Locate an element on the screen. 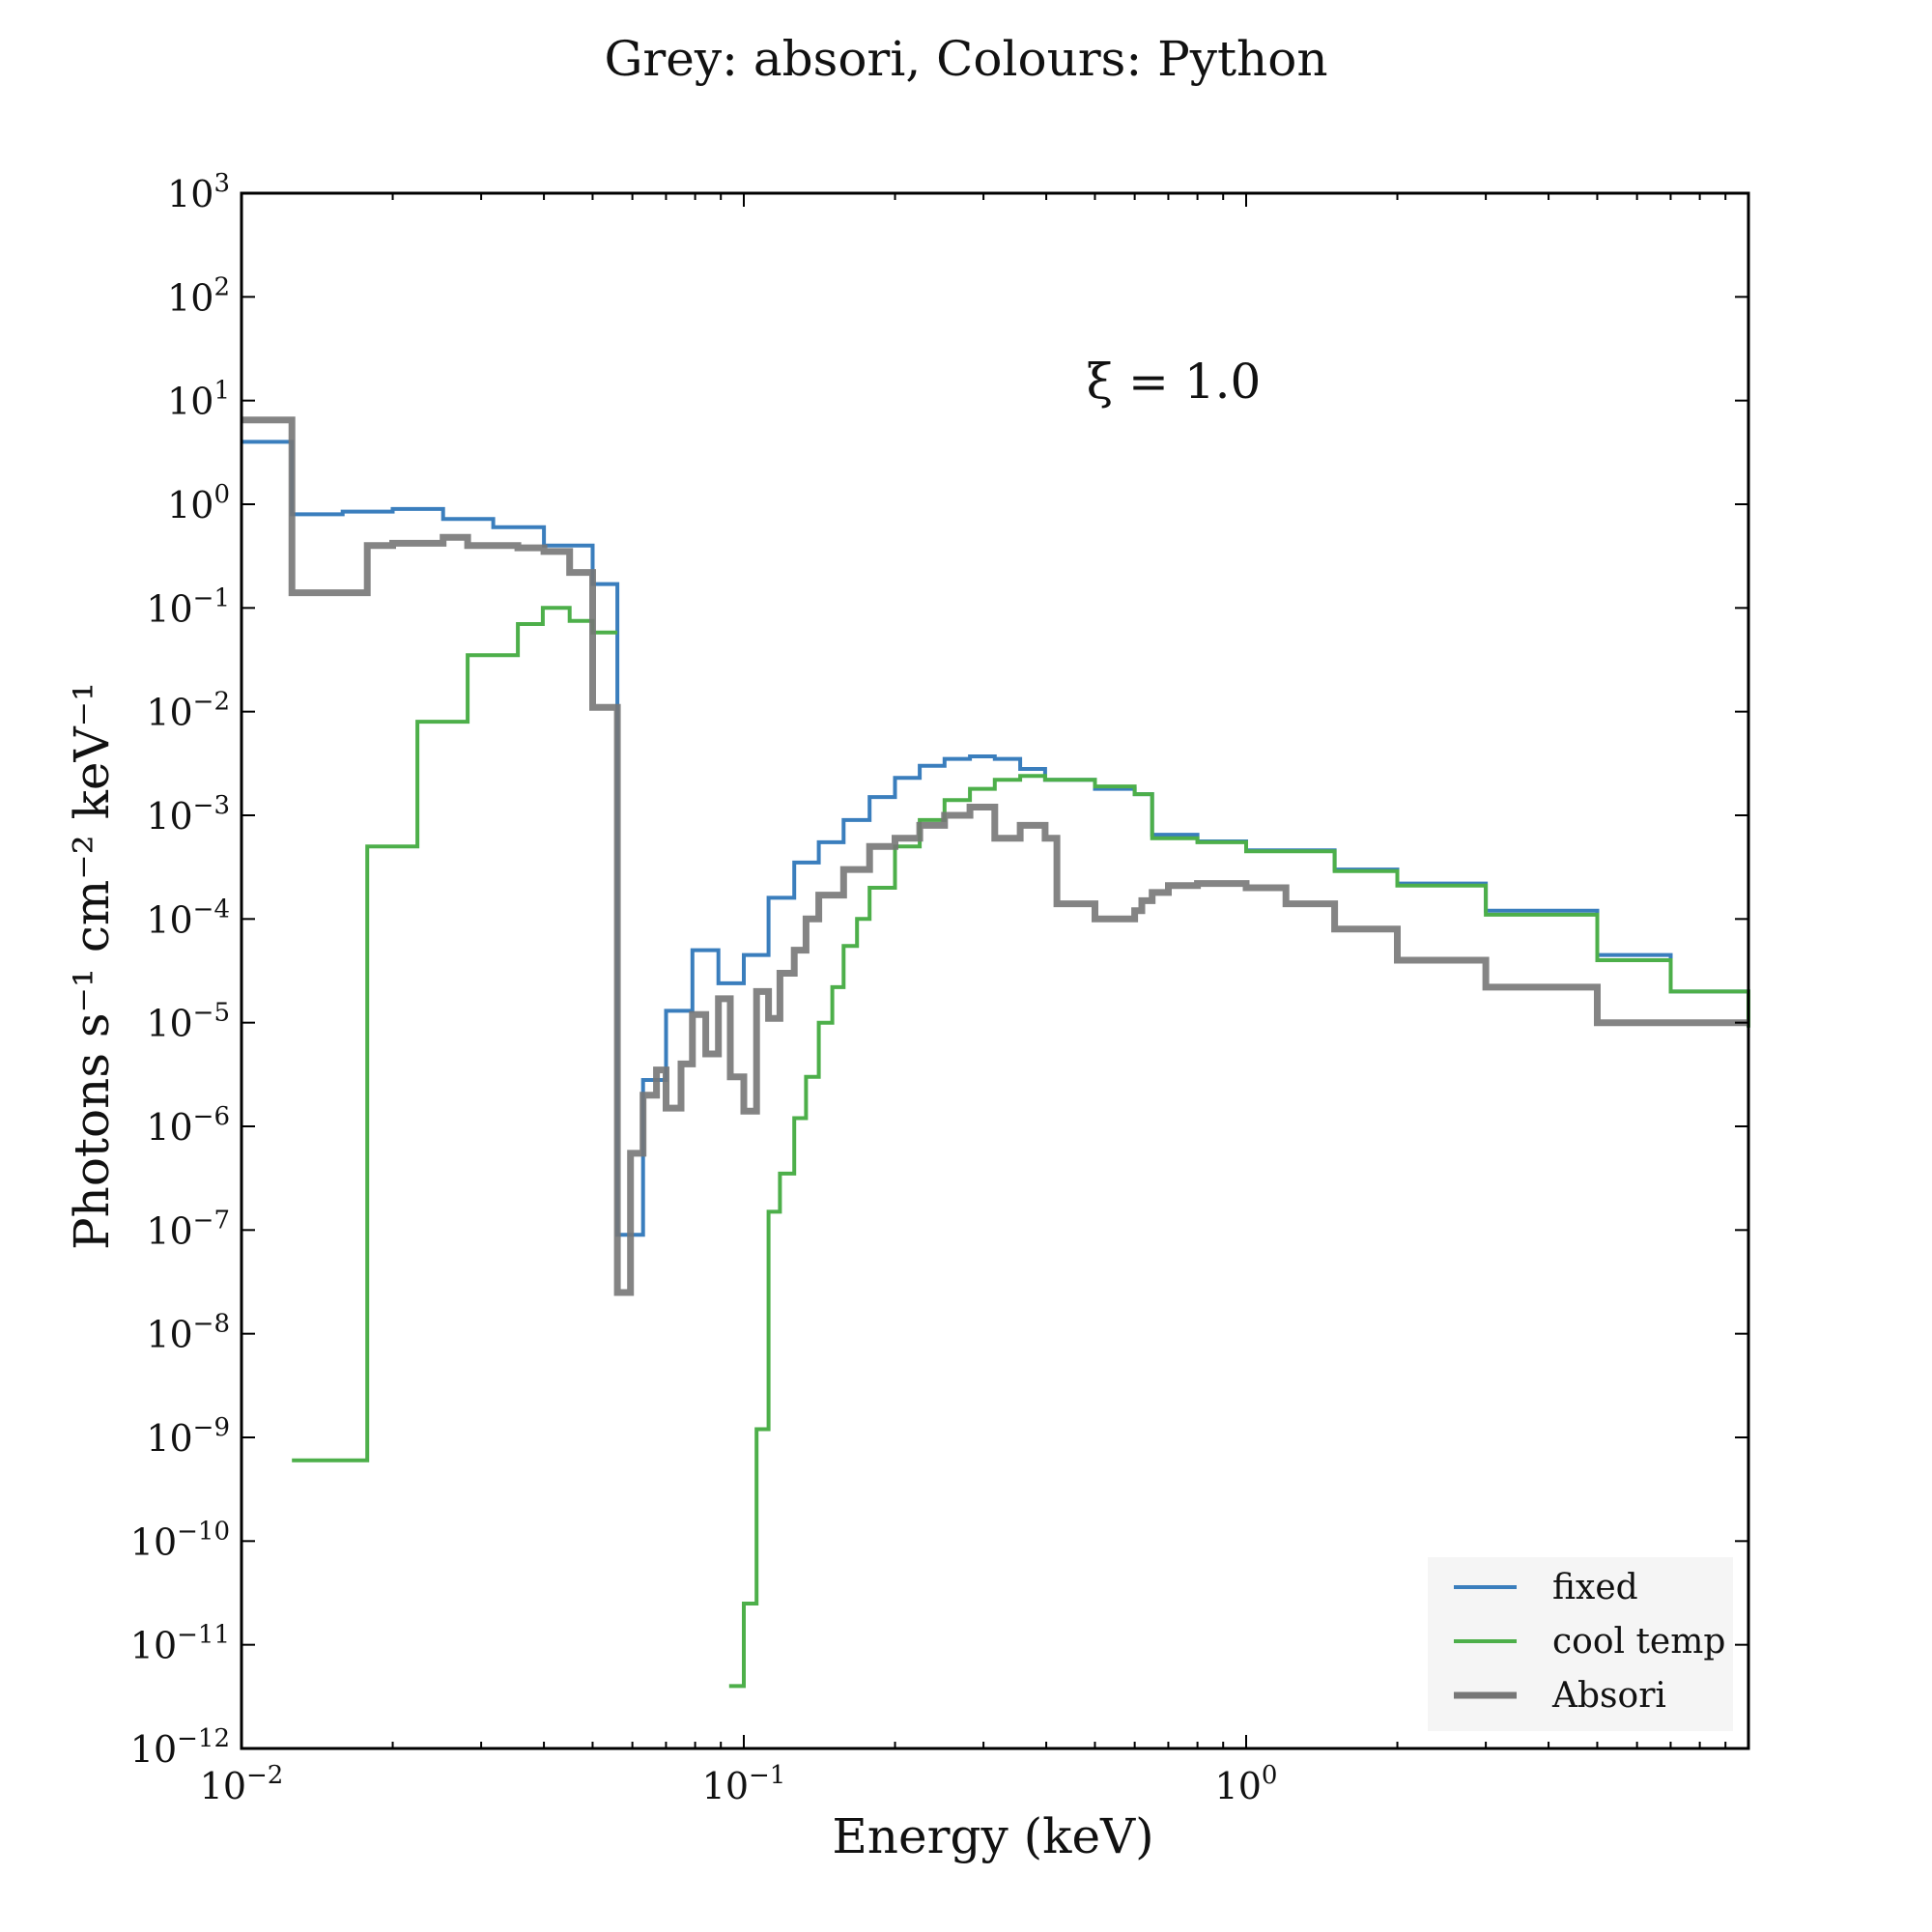 This screenshot has width=1932, height=1932. legend: fixed cool temp Absori is located at coordinates (1580, 1644).